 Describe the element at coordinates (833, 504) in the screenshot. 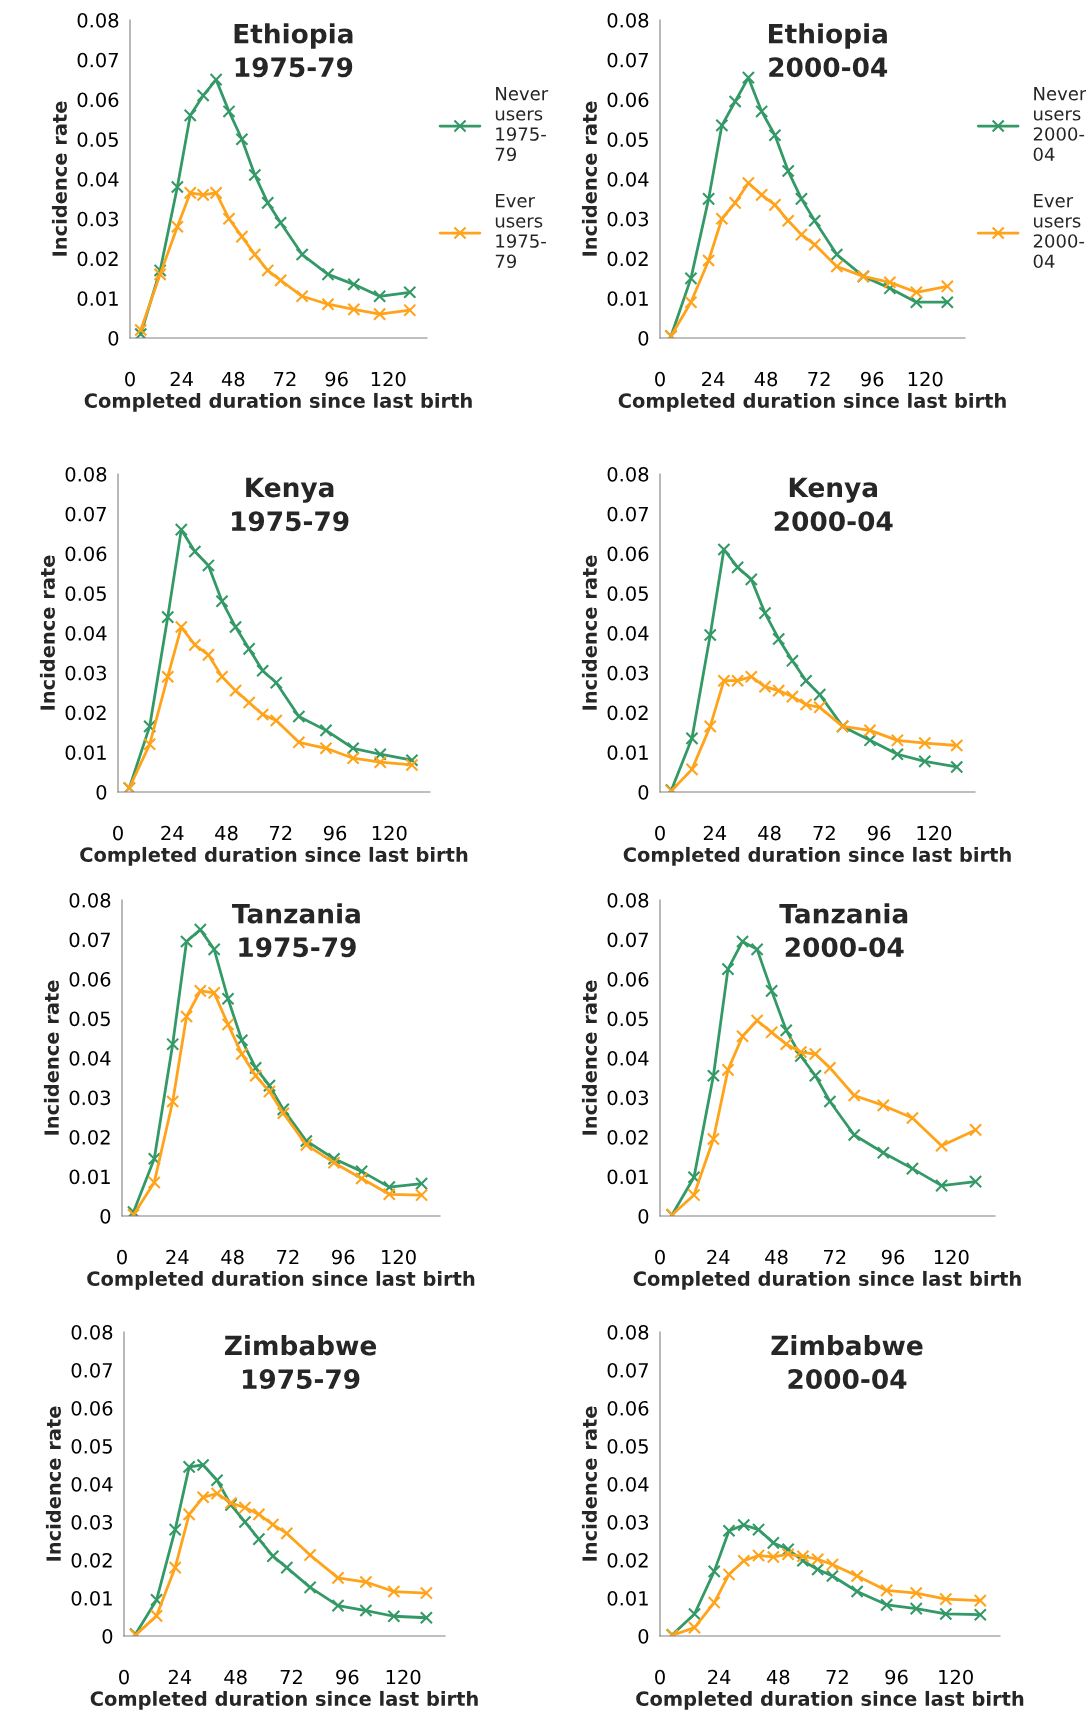

I see `text: Kenya 2000-04` at that location.